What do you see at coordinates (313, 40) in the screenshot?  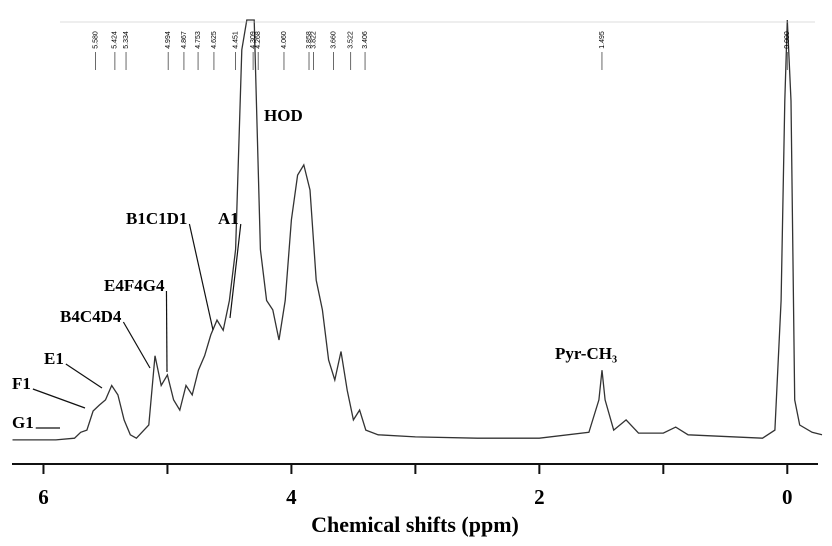 I see `peak-label: 3.822` at bounding box center [313, 40].